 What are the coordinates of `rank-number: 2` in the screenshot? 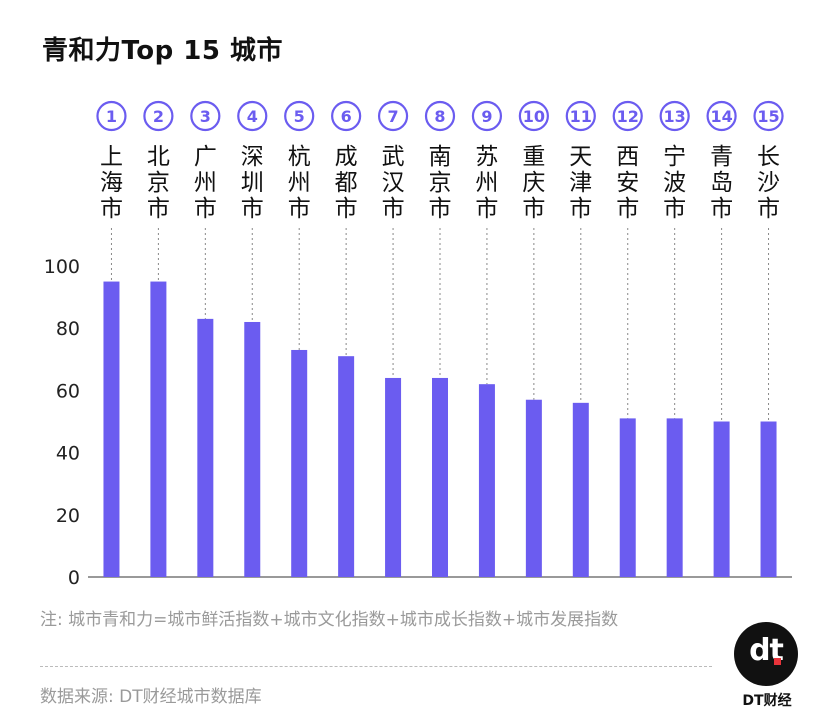 It's located at (158, 116).